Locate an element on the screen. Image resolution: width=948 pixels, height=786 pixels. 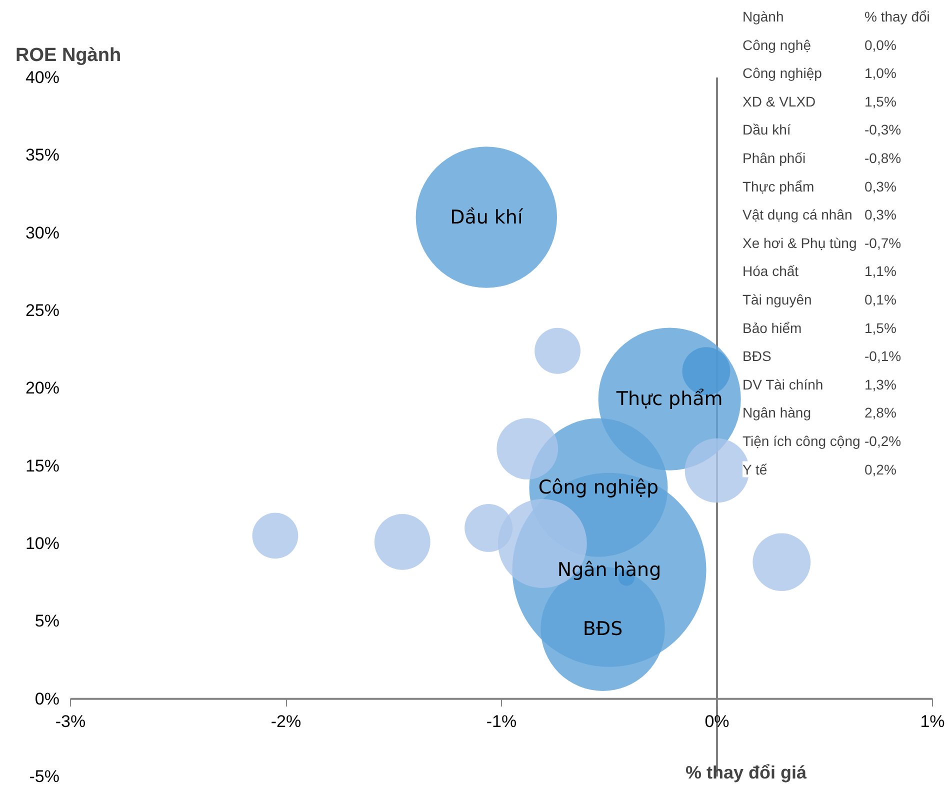
text: Dầu khí -0,3% is located at coordinates (822, 130).